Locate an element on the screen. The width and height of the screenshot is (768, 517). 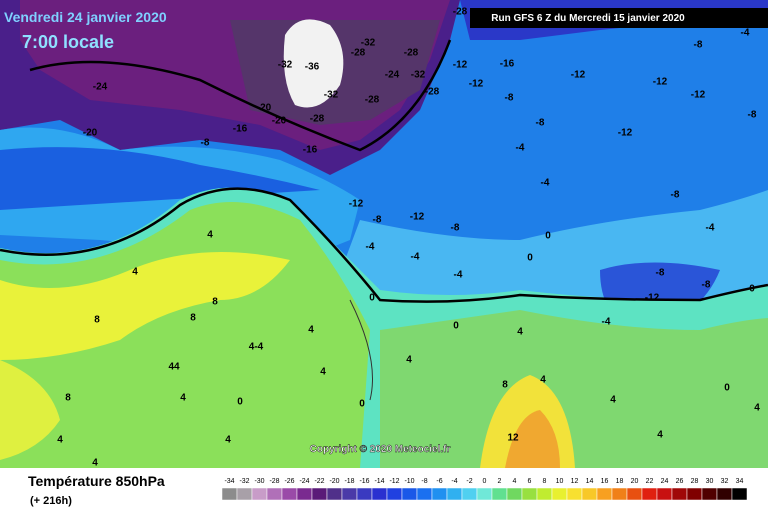
scale-label: -22 is located at coordinates (319, 481).